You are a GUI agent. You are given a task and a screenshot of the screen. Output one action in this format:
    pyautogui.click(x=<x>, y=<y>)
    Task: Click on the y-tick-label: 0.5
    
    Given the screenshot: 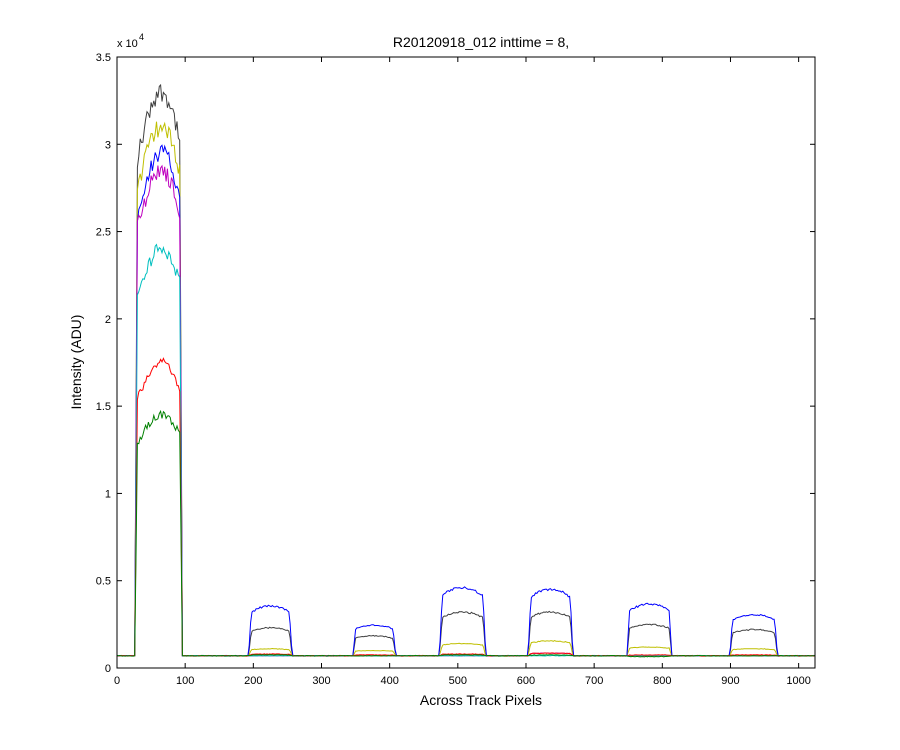 What is the action you would take?
    pyautogui.click(x=103, y=582)
    